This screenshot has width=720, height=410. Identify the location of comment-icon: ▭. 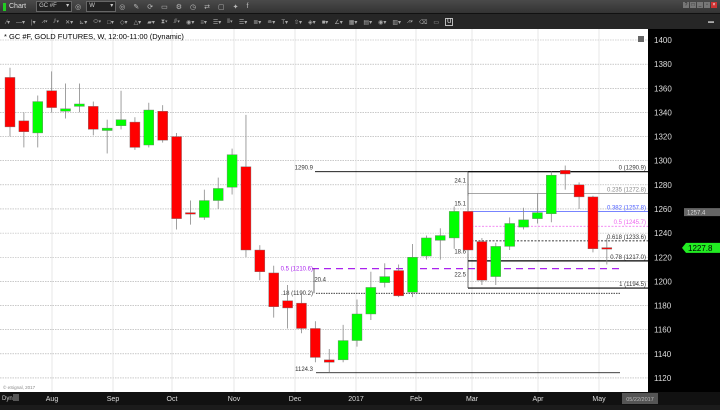
(436, 22).